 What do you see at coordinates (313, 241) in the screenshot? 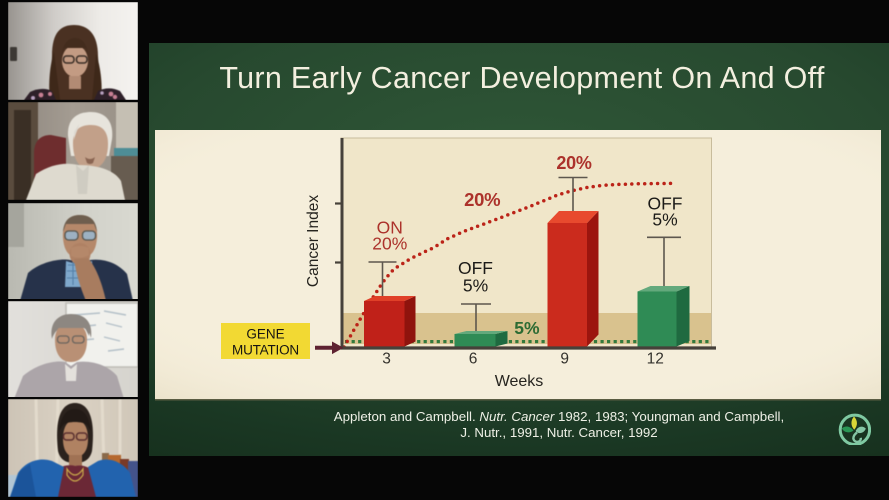
I see `svg-text: Cancer Index` at bounding box center [313, 241].